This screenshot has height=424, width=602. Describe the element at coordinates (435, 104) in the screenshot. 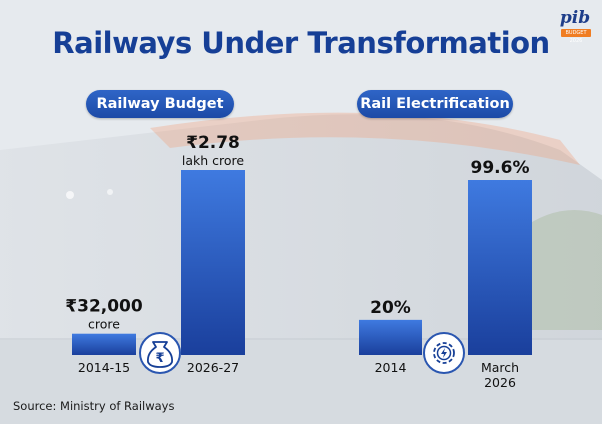

I see `electrification-chart-title: Rail Electrification` at that location.